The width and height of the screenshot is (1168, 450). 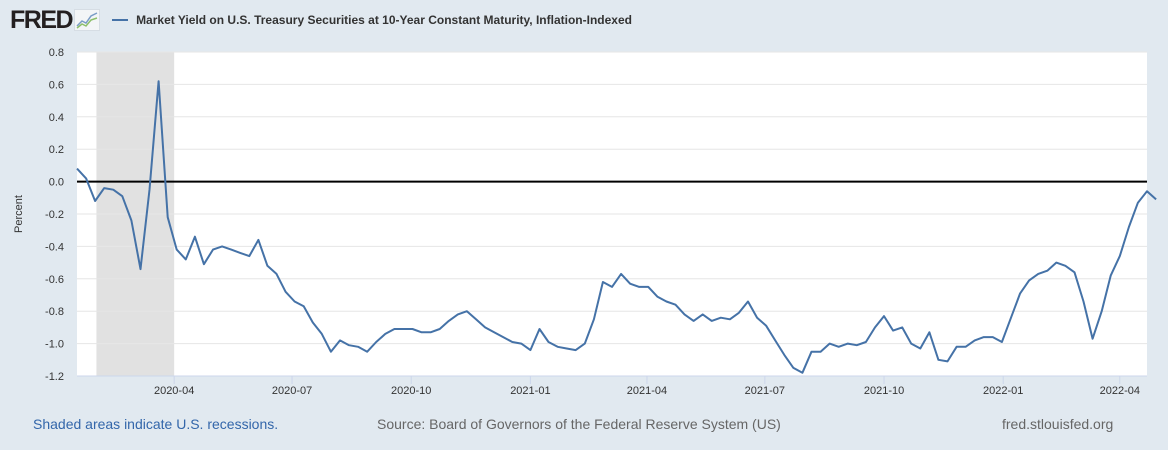 What do you see at coordinates (56, 85) in the screenshot?
I see `y-tick-label: 0.6` at bounding box center [56, 85].